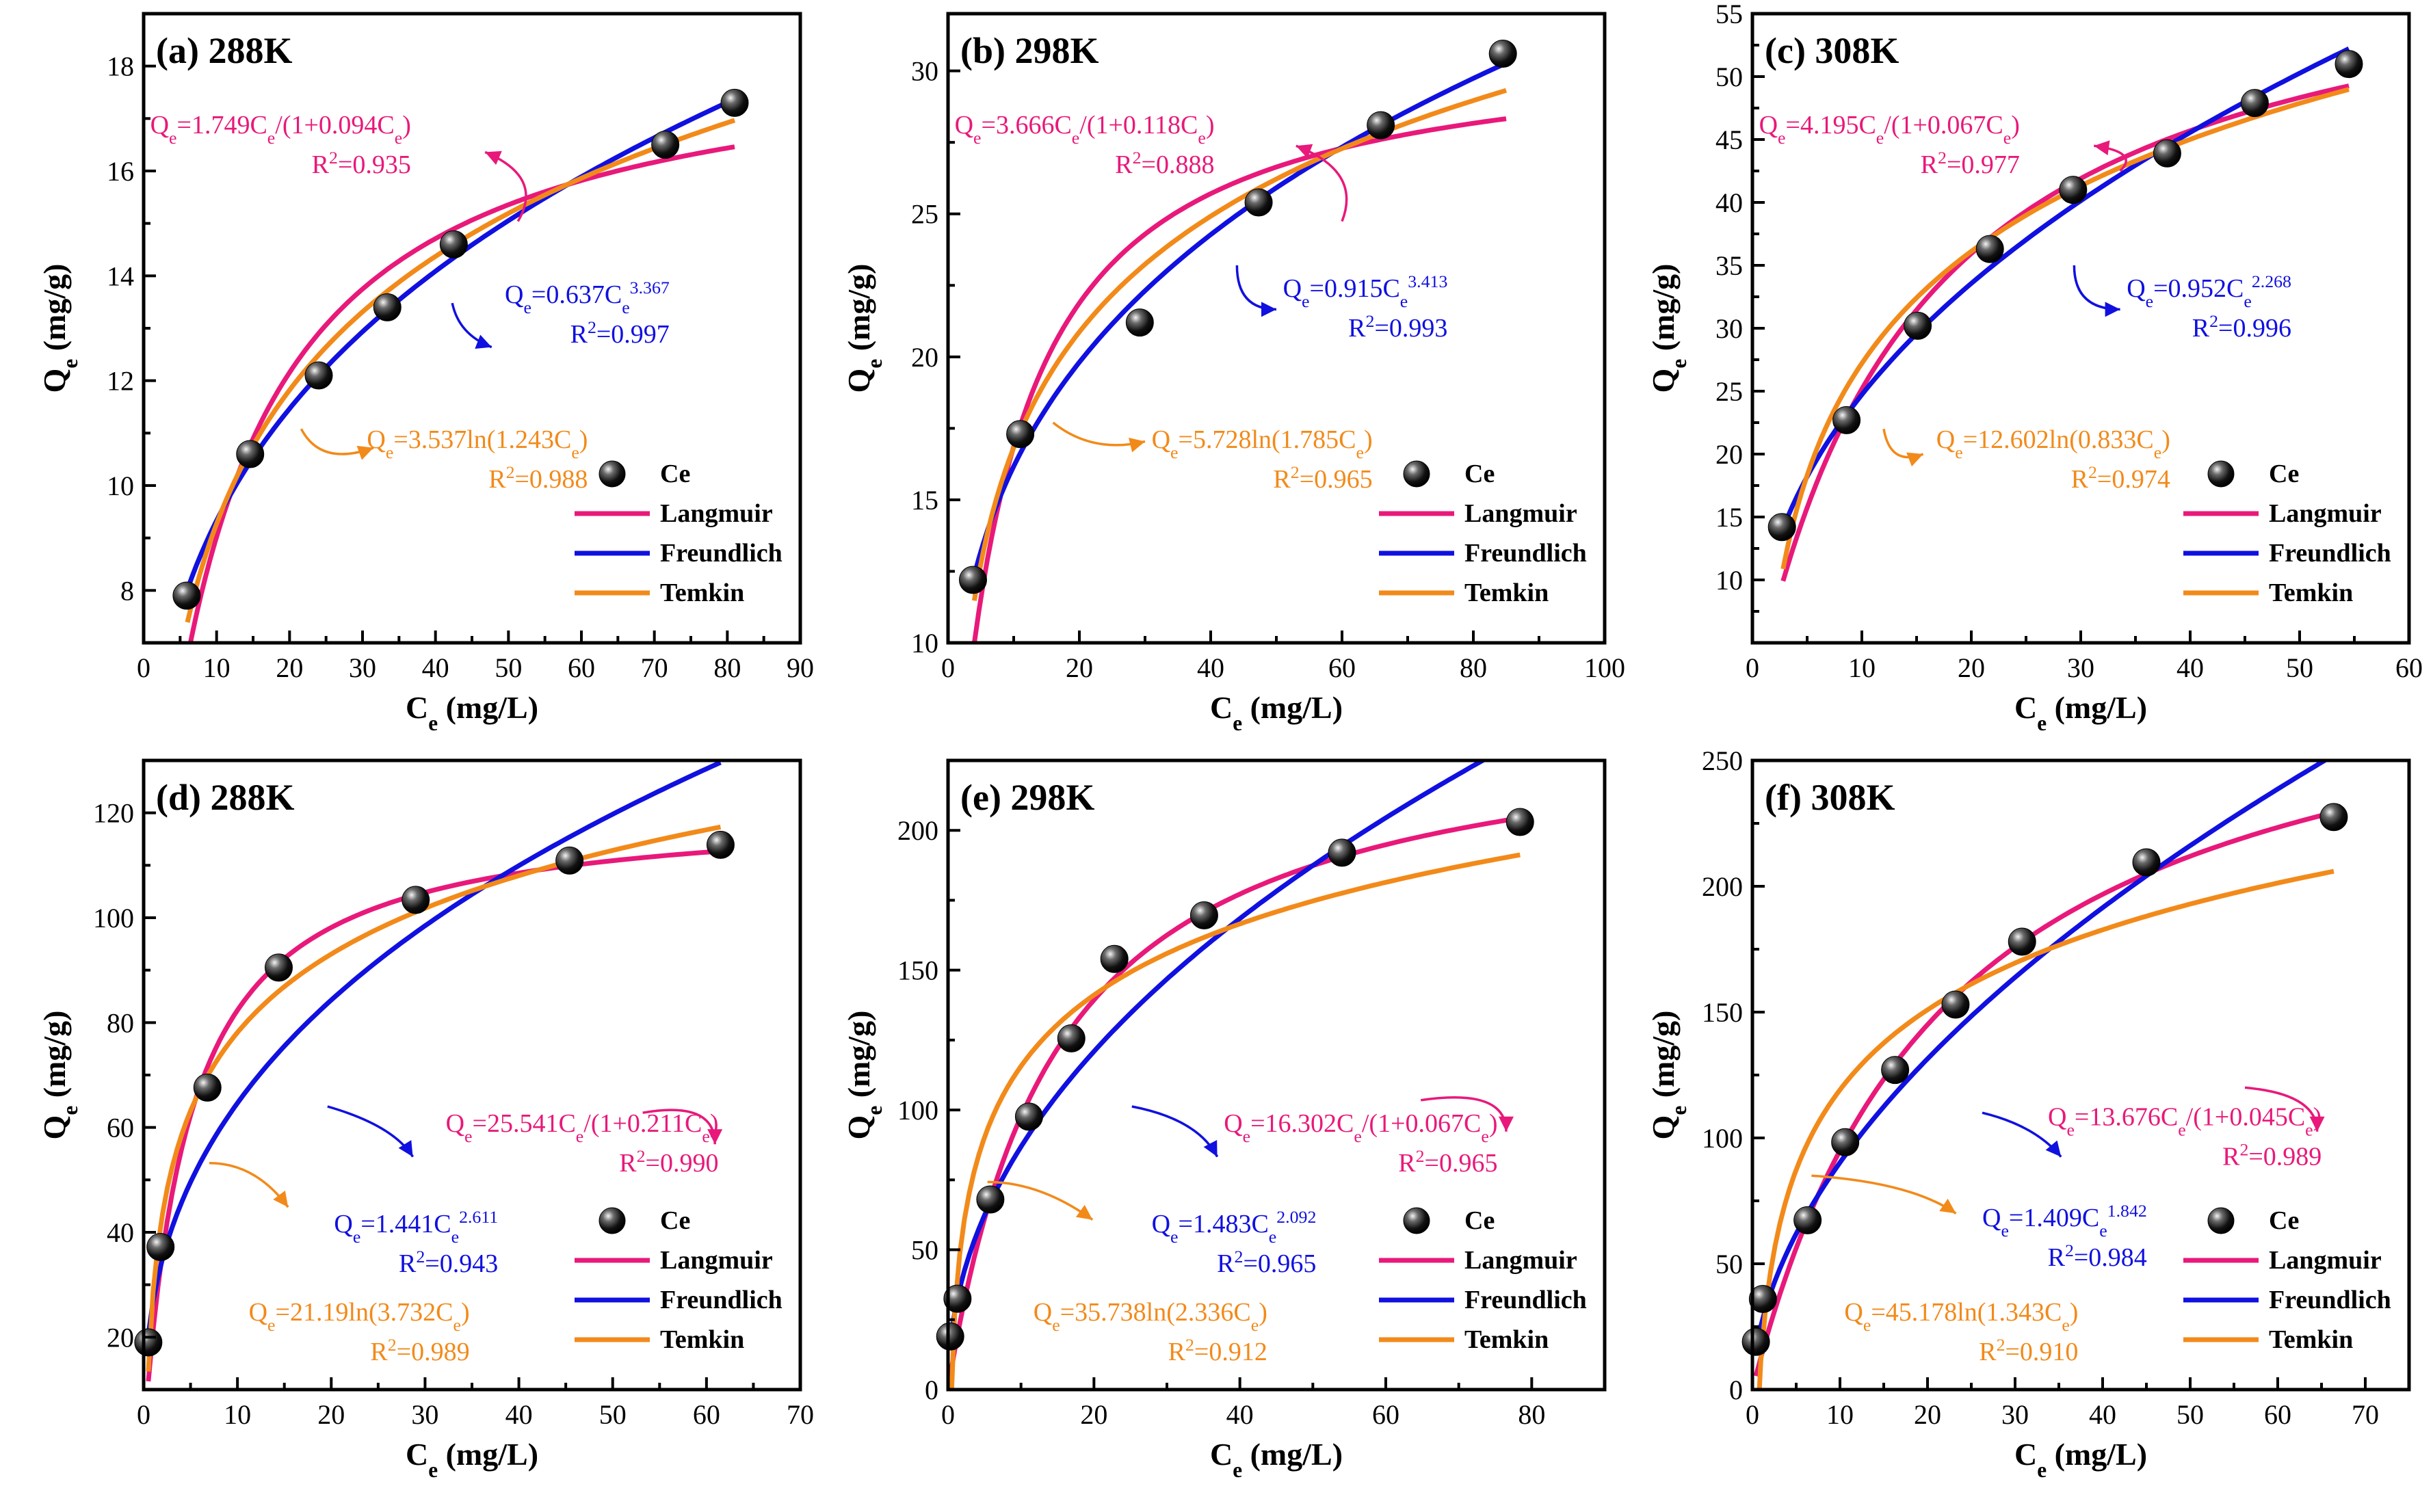 The image size is (2433, 1512). What do you see at coordinates (2053, 443) in the screenshot?
I see `temkin-equation: Qe=12.602ln(0.833Ce)` at bounding box center [2053, 443].